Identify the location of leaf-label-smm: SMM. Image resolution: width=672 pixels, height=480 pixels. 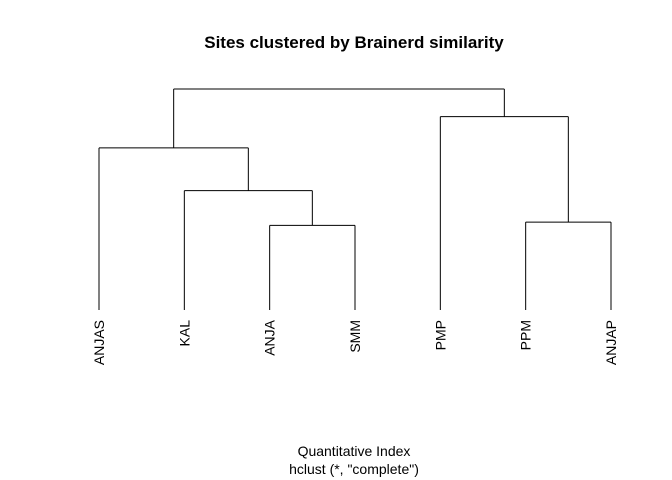
(355, 336).